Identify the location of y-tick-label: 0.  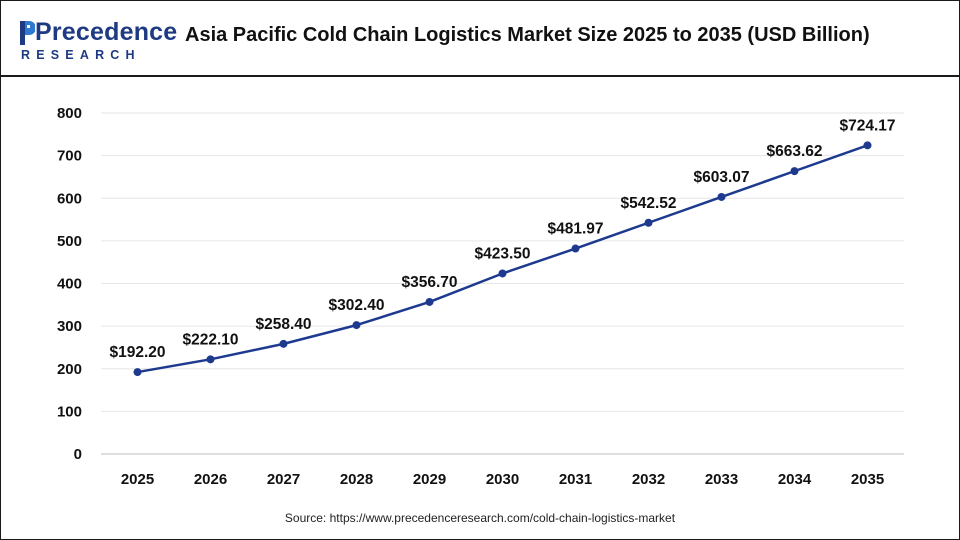
(78, 454).